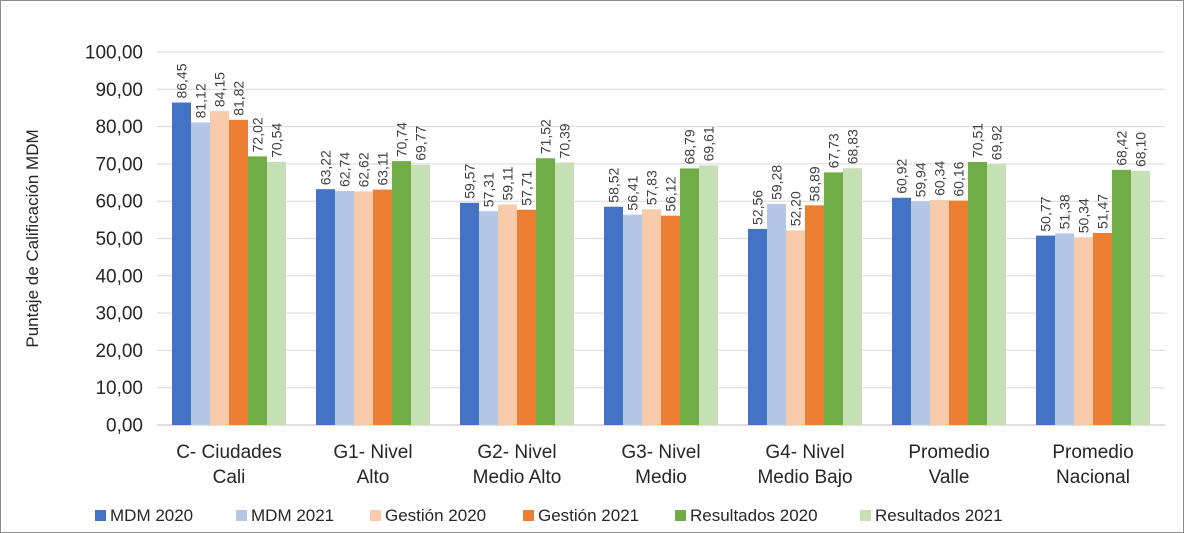 The height and width of the screenshot is (533, 1184). I want to click on x-category-label: G4- Nivel, so click(804, 452).